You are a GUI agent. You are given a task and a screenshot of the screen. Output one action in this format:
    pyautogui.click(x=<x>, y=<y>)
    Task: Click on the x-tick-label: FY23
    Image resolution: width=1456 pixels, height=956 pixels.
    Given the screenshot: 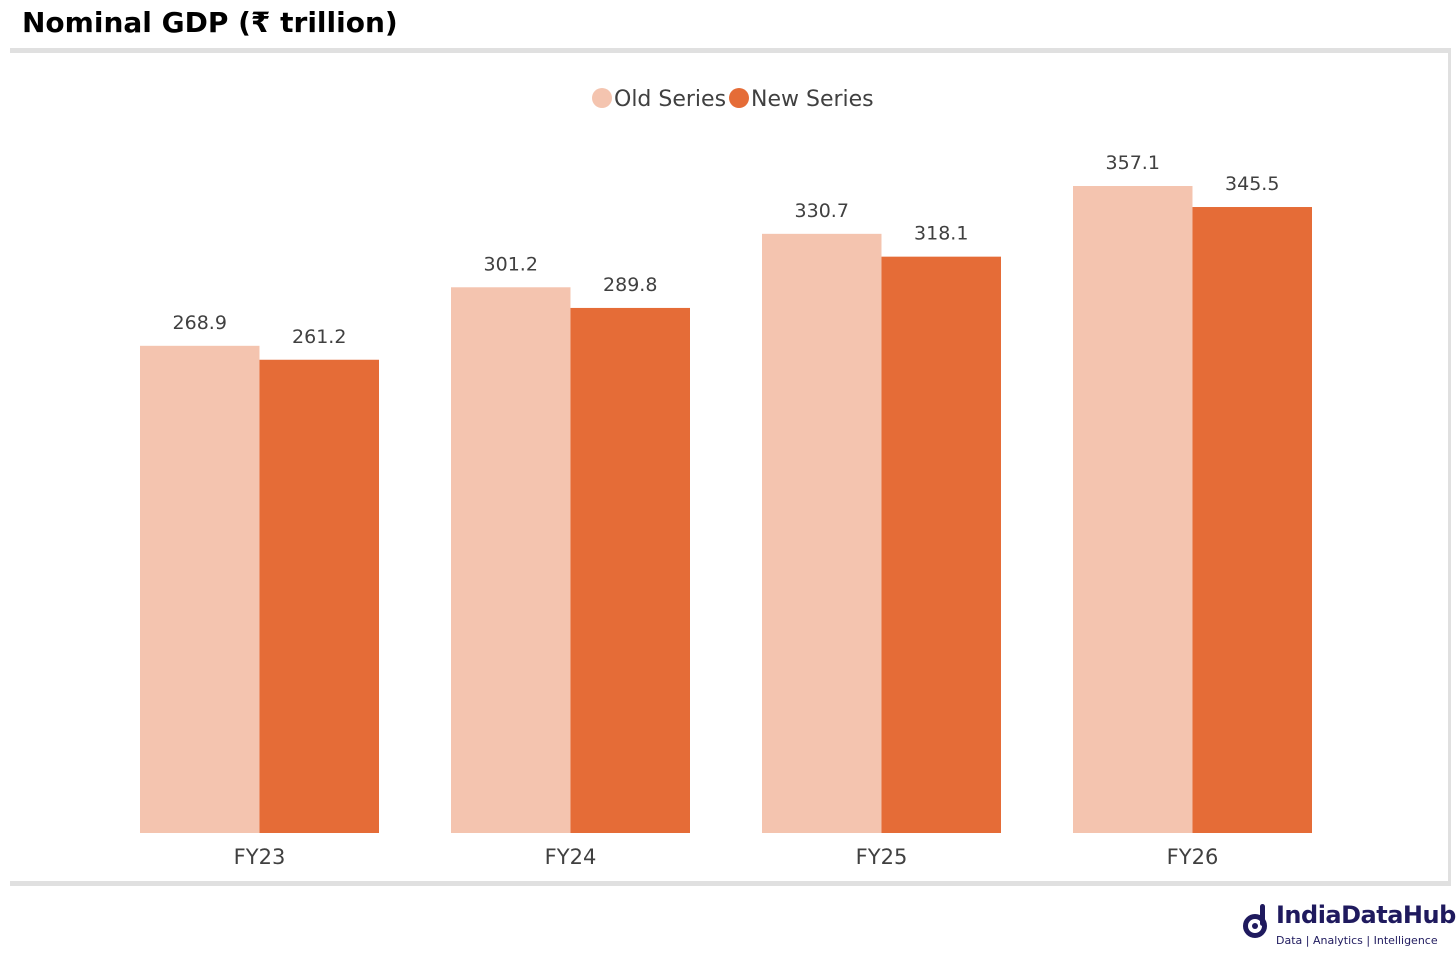 What is the action you would take?
    pyautogui.click(x=260, y=857)
    